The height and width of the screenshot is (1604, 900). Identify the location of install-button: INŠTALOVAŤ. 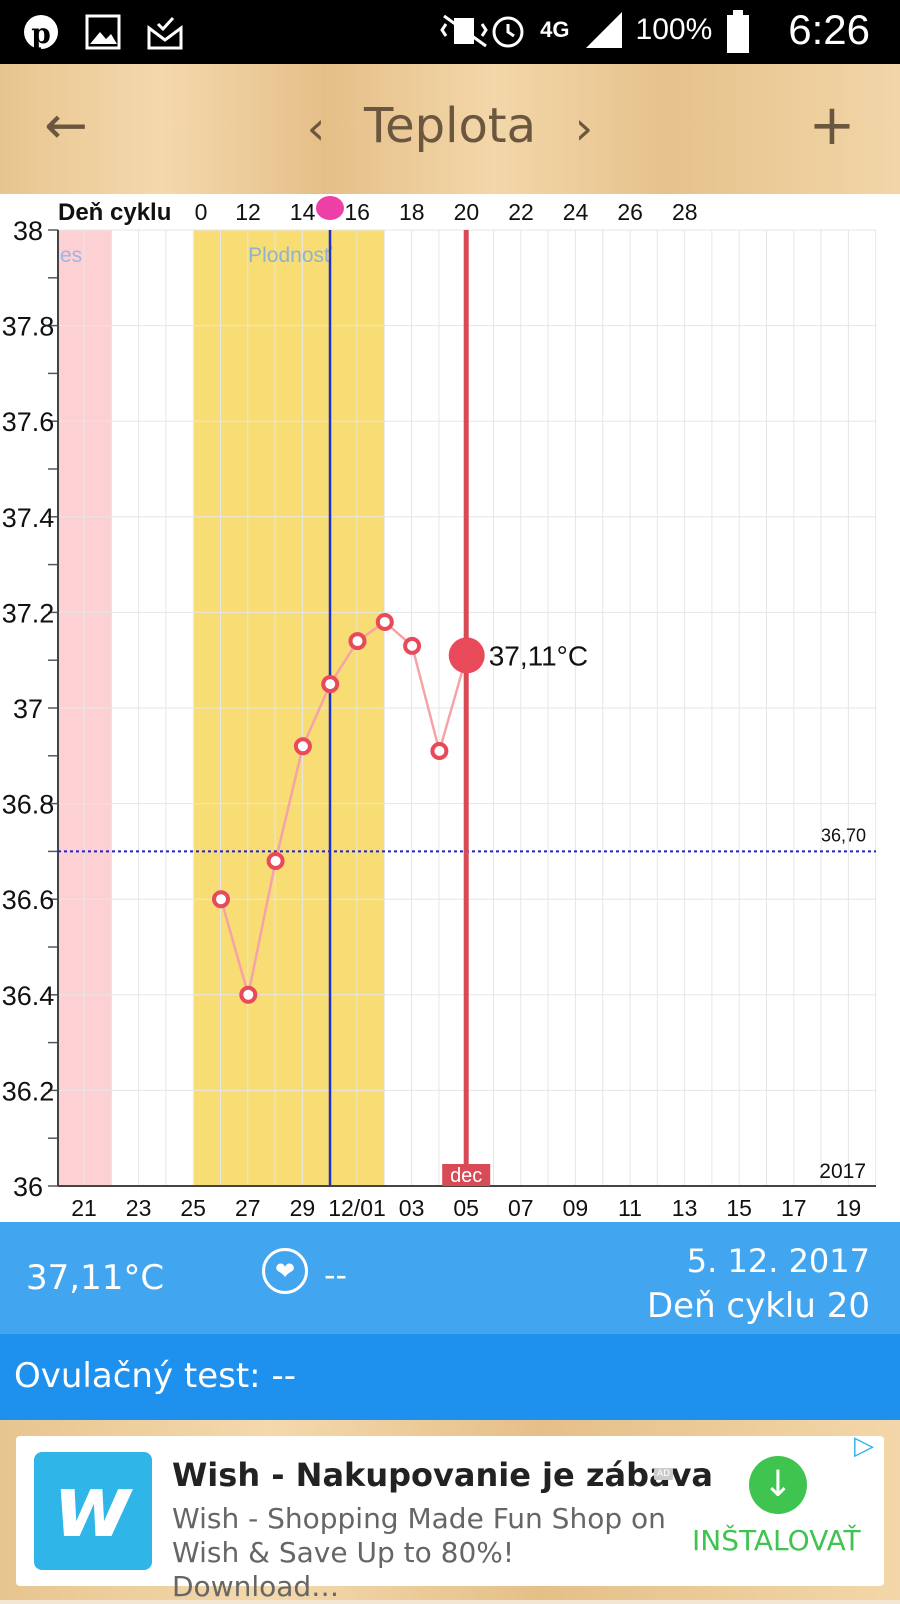
(776, 1540).